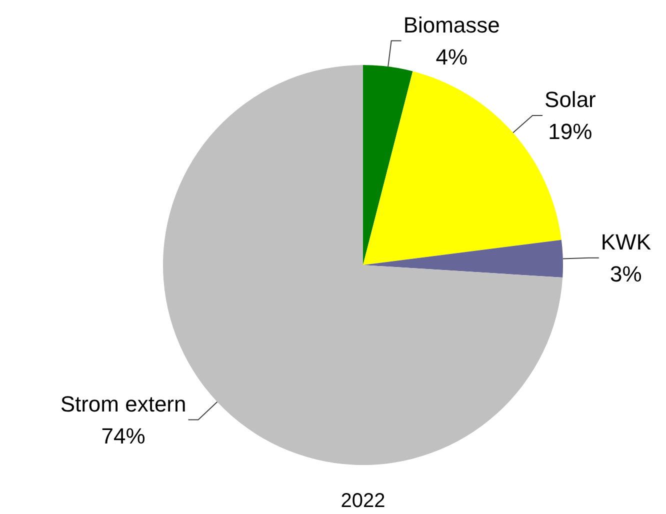  What do you see at coordinates (123, 435) in the screenshot?
I see `data-label: 74%` at bounding box center [123, 435].